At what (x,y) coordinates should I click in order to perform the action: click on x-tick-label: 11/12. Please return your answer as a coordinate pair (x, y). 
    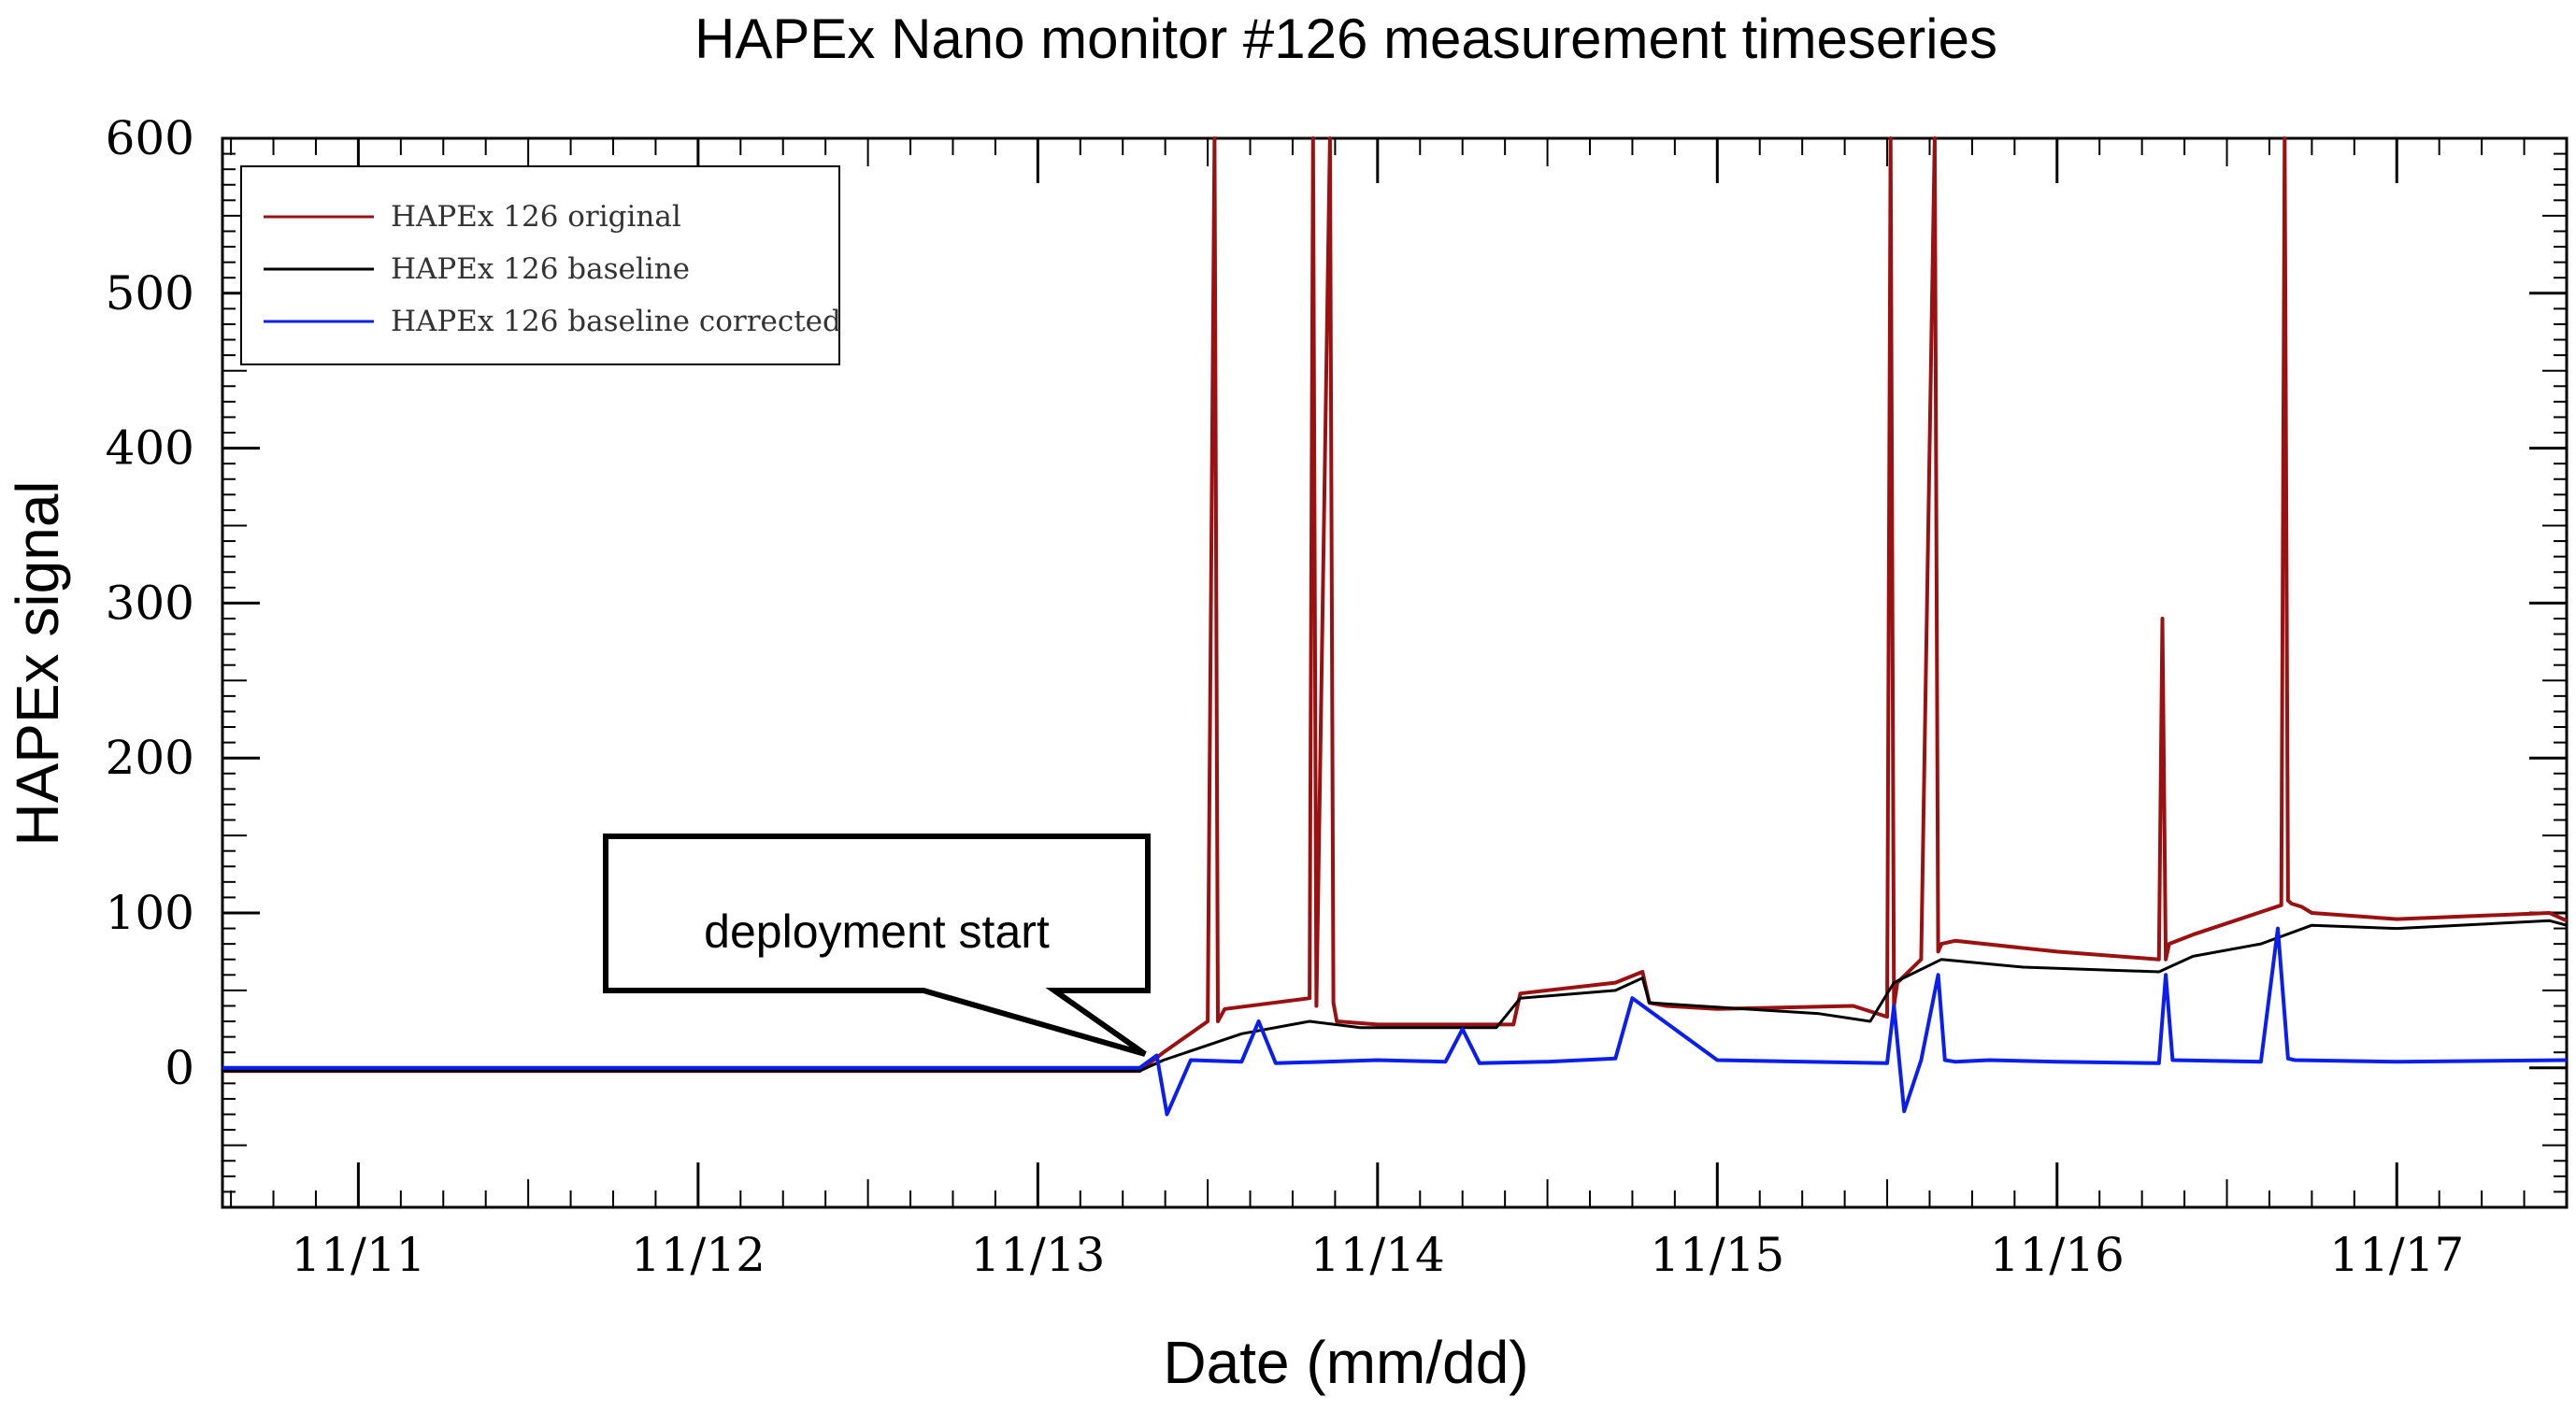
    Looking at the image, I should click on (698, 1255).